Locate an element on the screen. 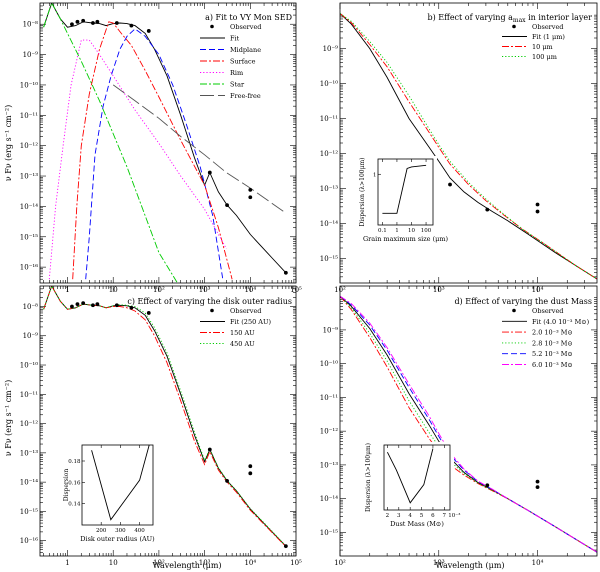 The height and width of the screenshot is (572, 600). inset-x-tick-label: 5 is located at coordinates (422, 516).